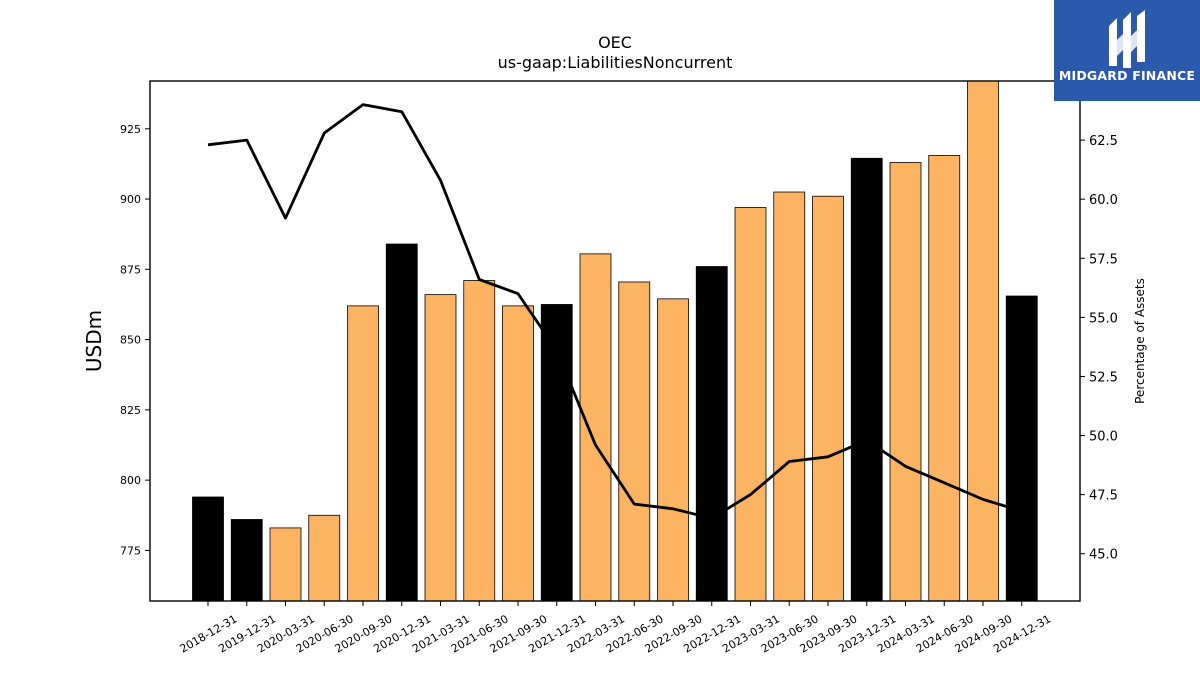  I want to click on midgard-logo-icon, so click(1127, 39).